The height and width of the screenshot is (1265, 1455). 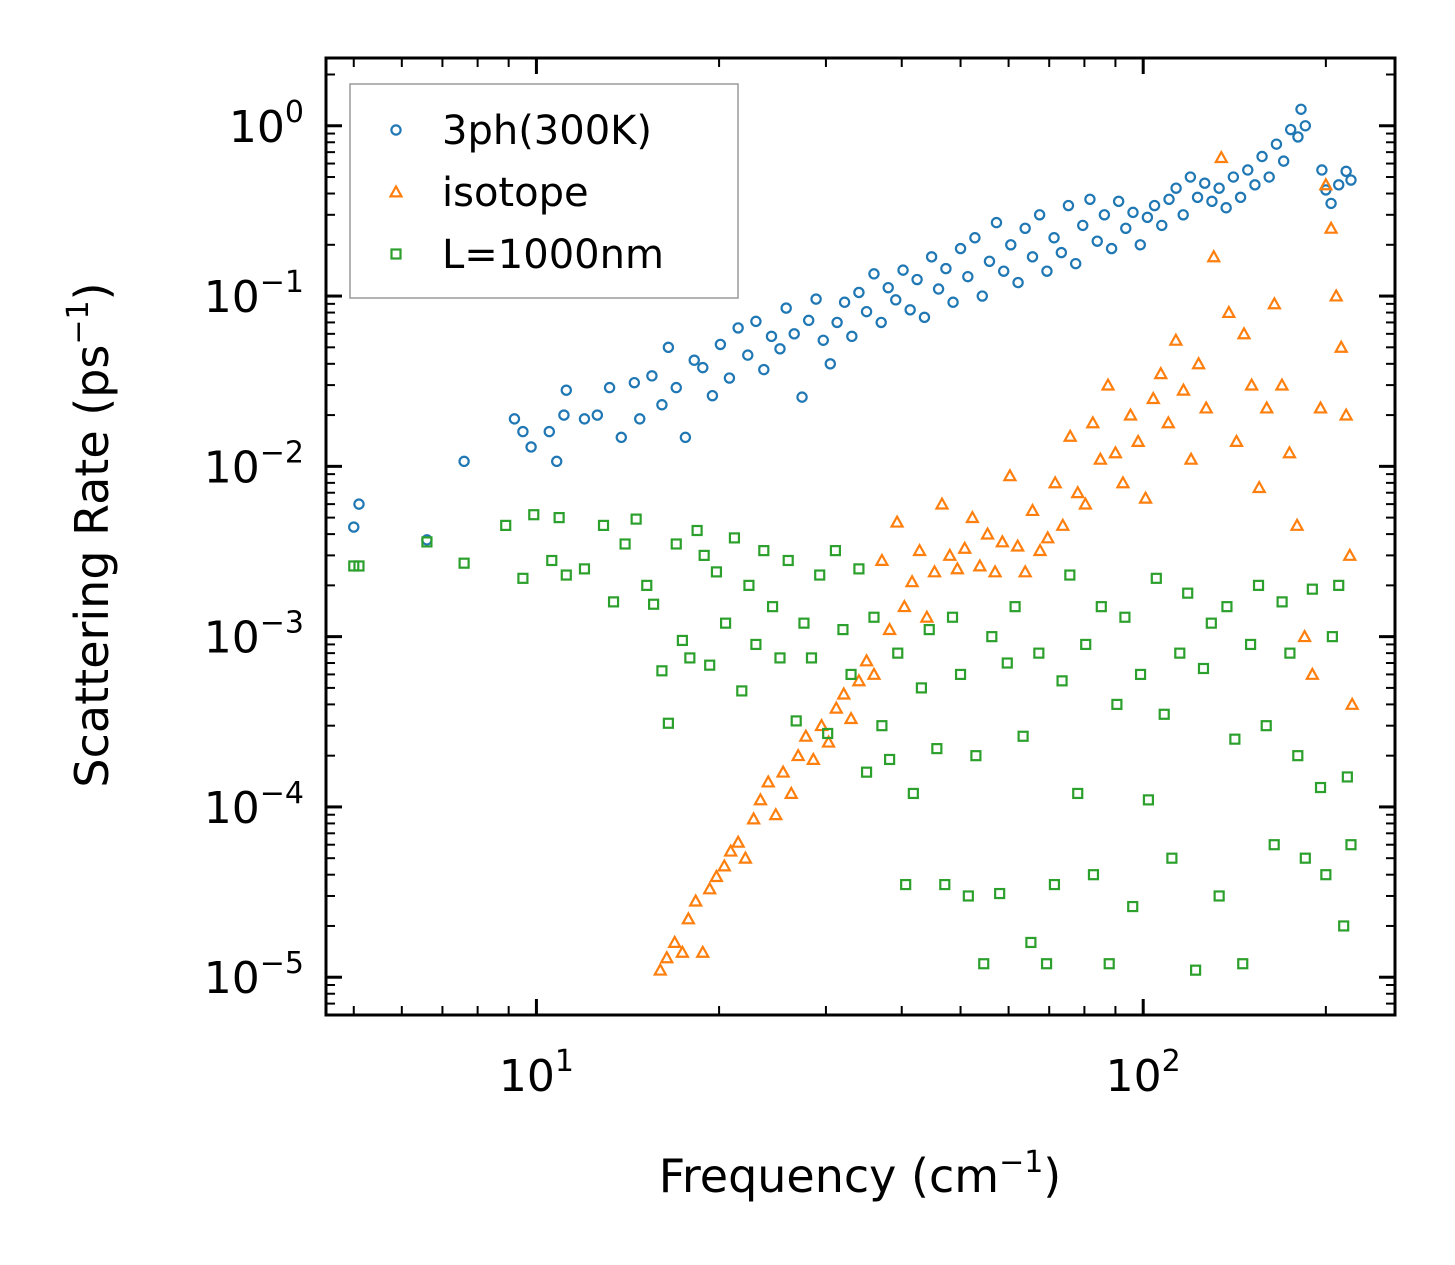 What do you see at coordinates (254, 464) in the screenshot?
I see `y-tick-label: 10⁻²` at bounding box center [254, 464].